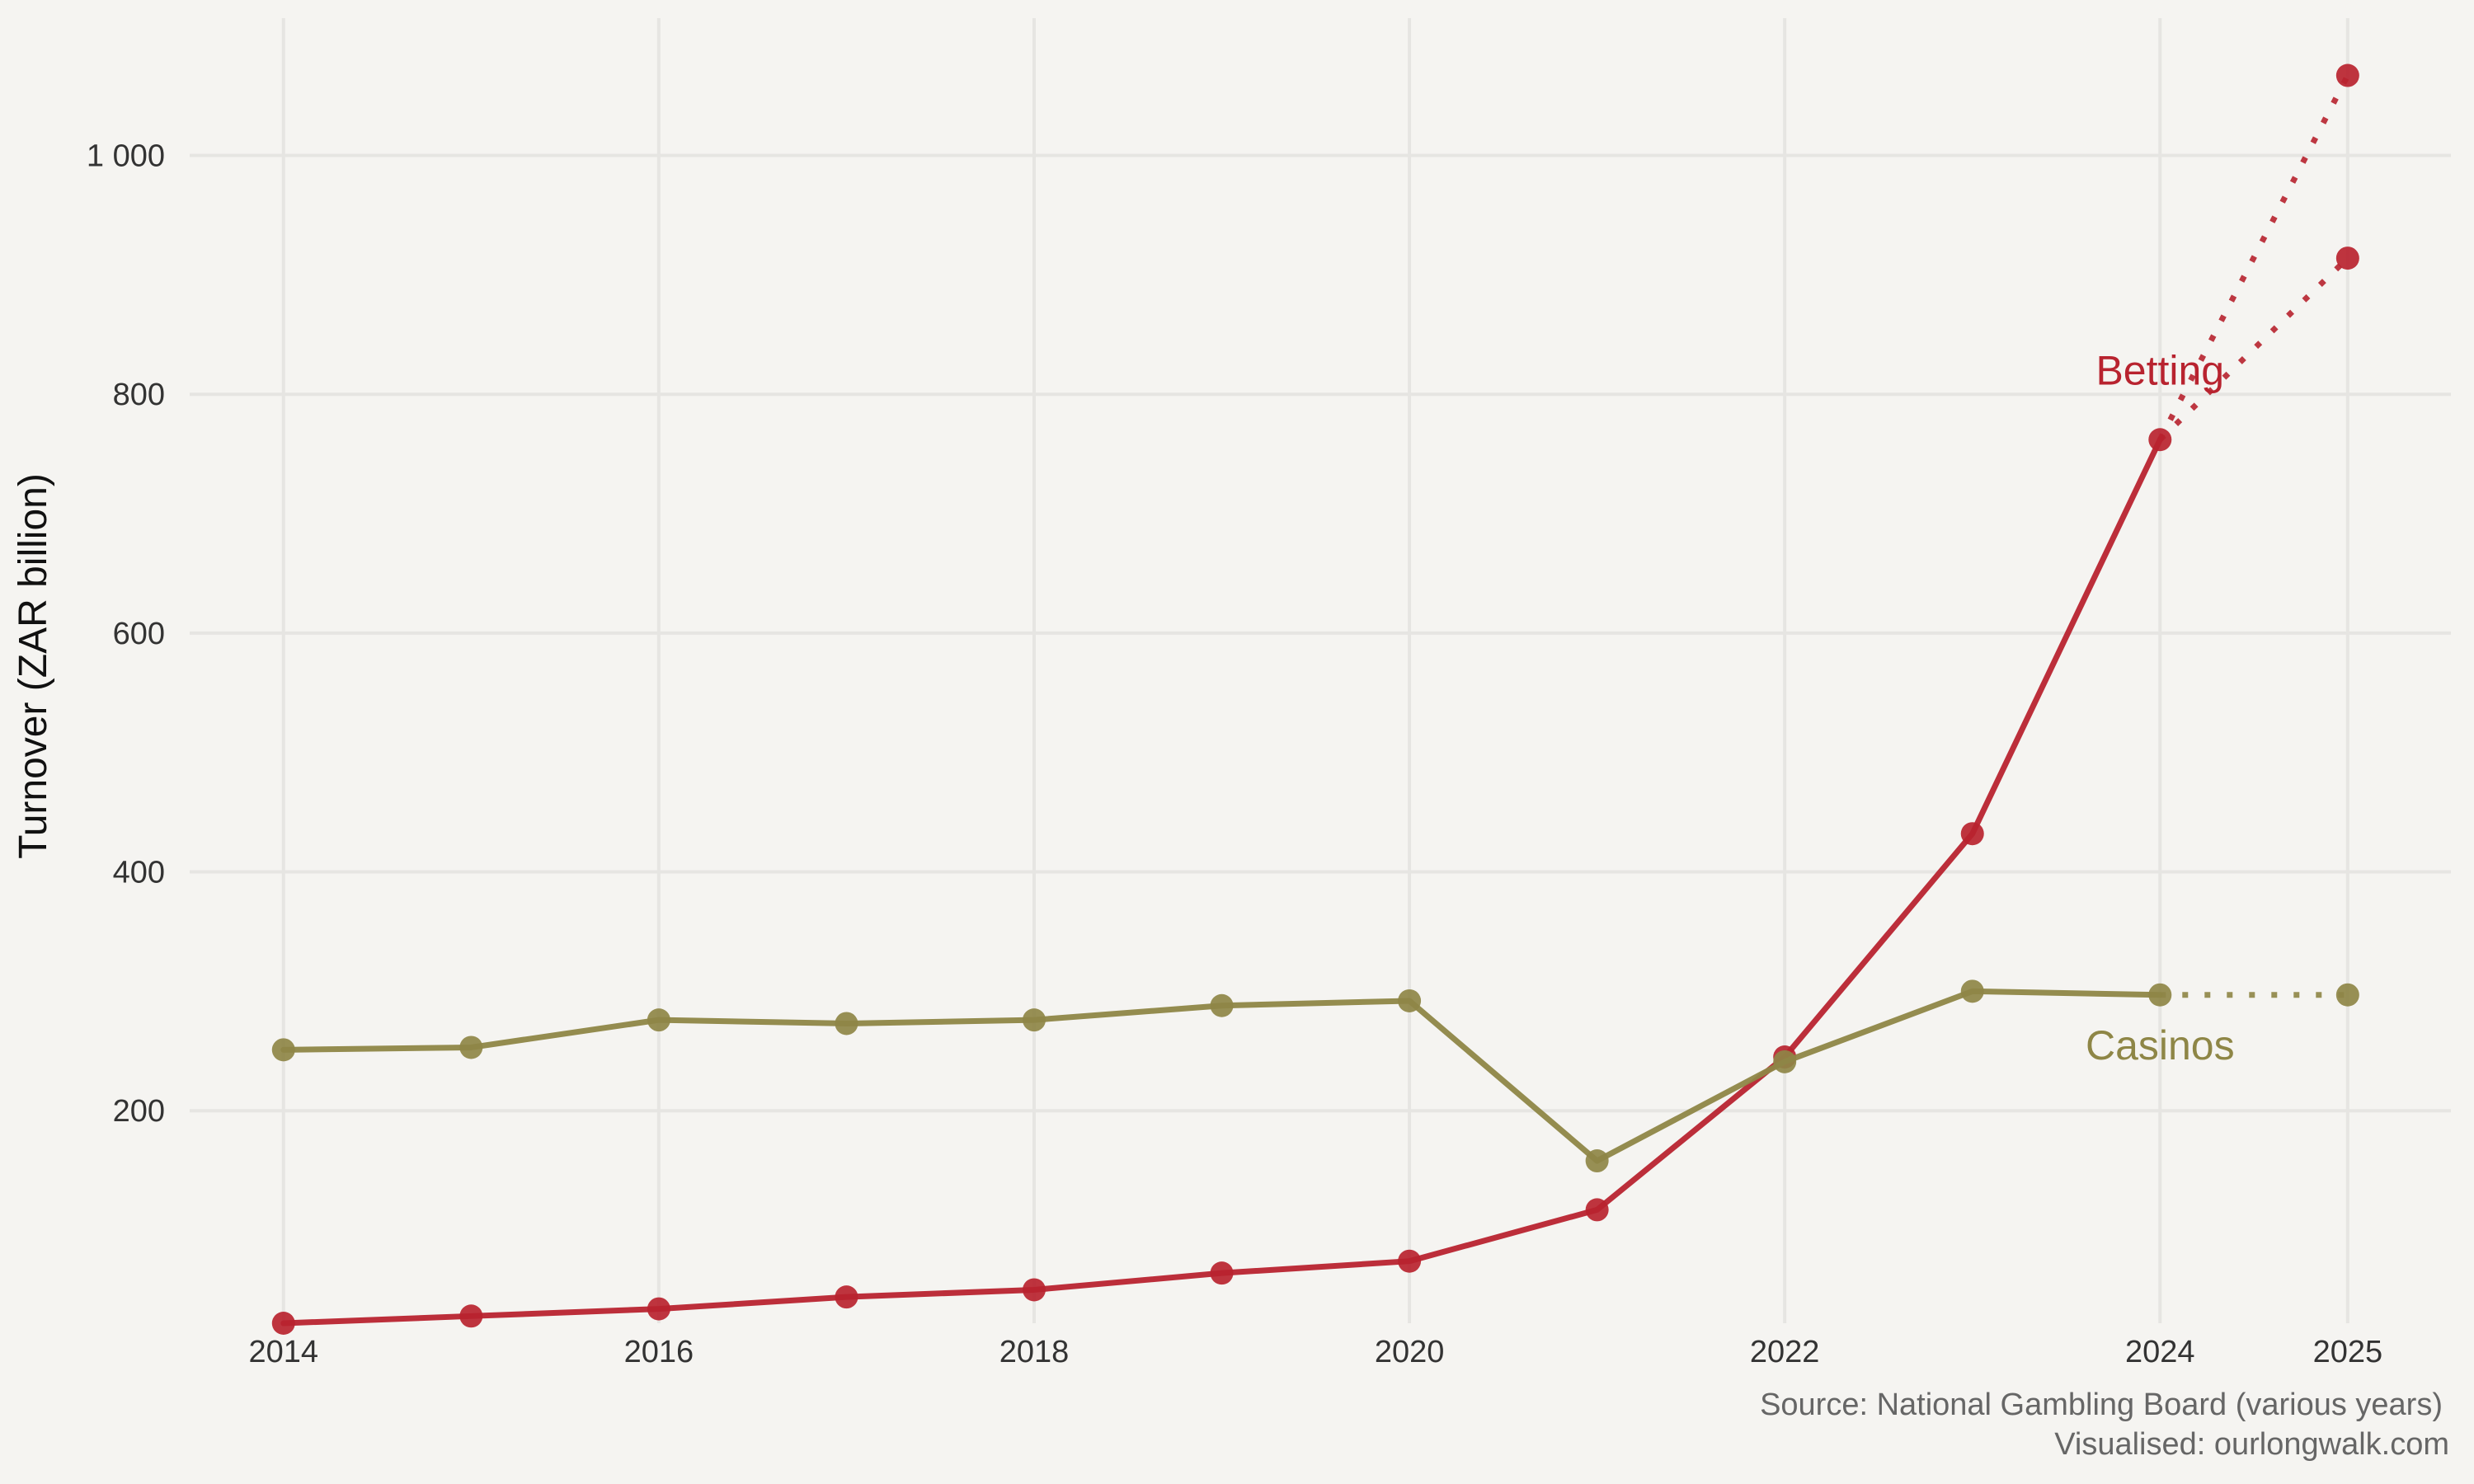 The image size is (2474, 1484). What do you see at coordinates (2348, 1352) in the screenshot?
I see `x-tick-label: 2025` at bounding box center [2348, 1352].